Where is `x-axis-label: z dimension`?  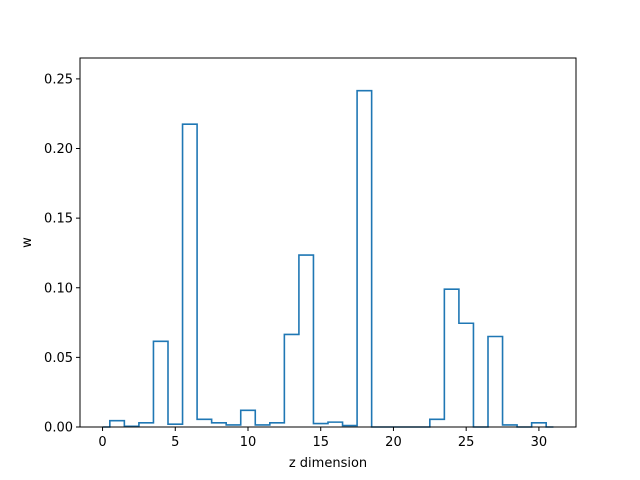 x-axis-label: z dimension is located at coordinates (328, 463).